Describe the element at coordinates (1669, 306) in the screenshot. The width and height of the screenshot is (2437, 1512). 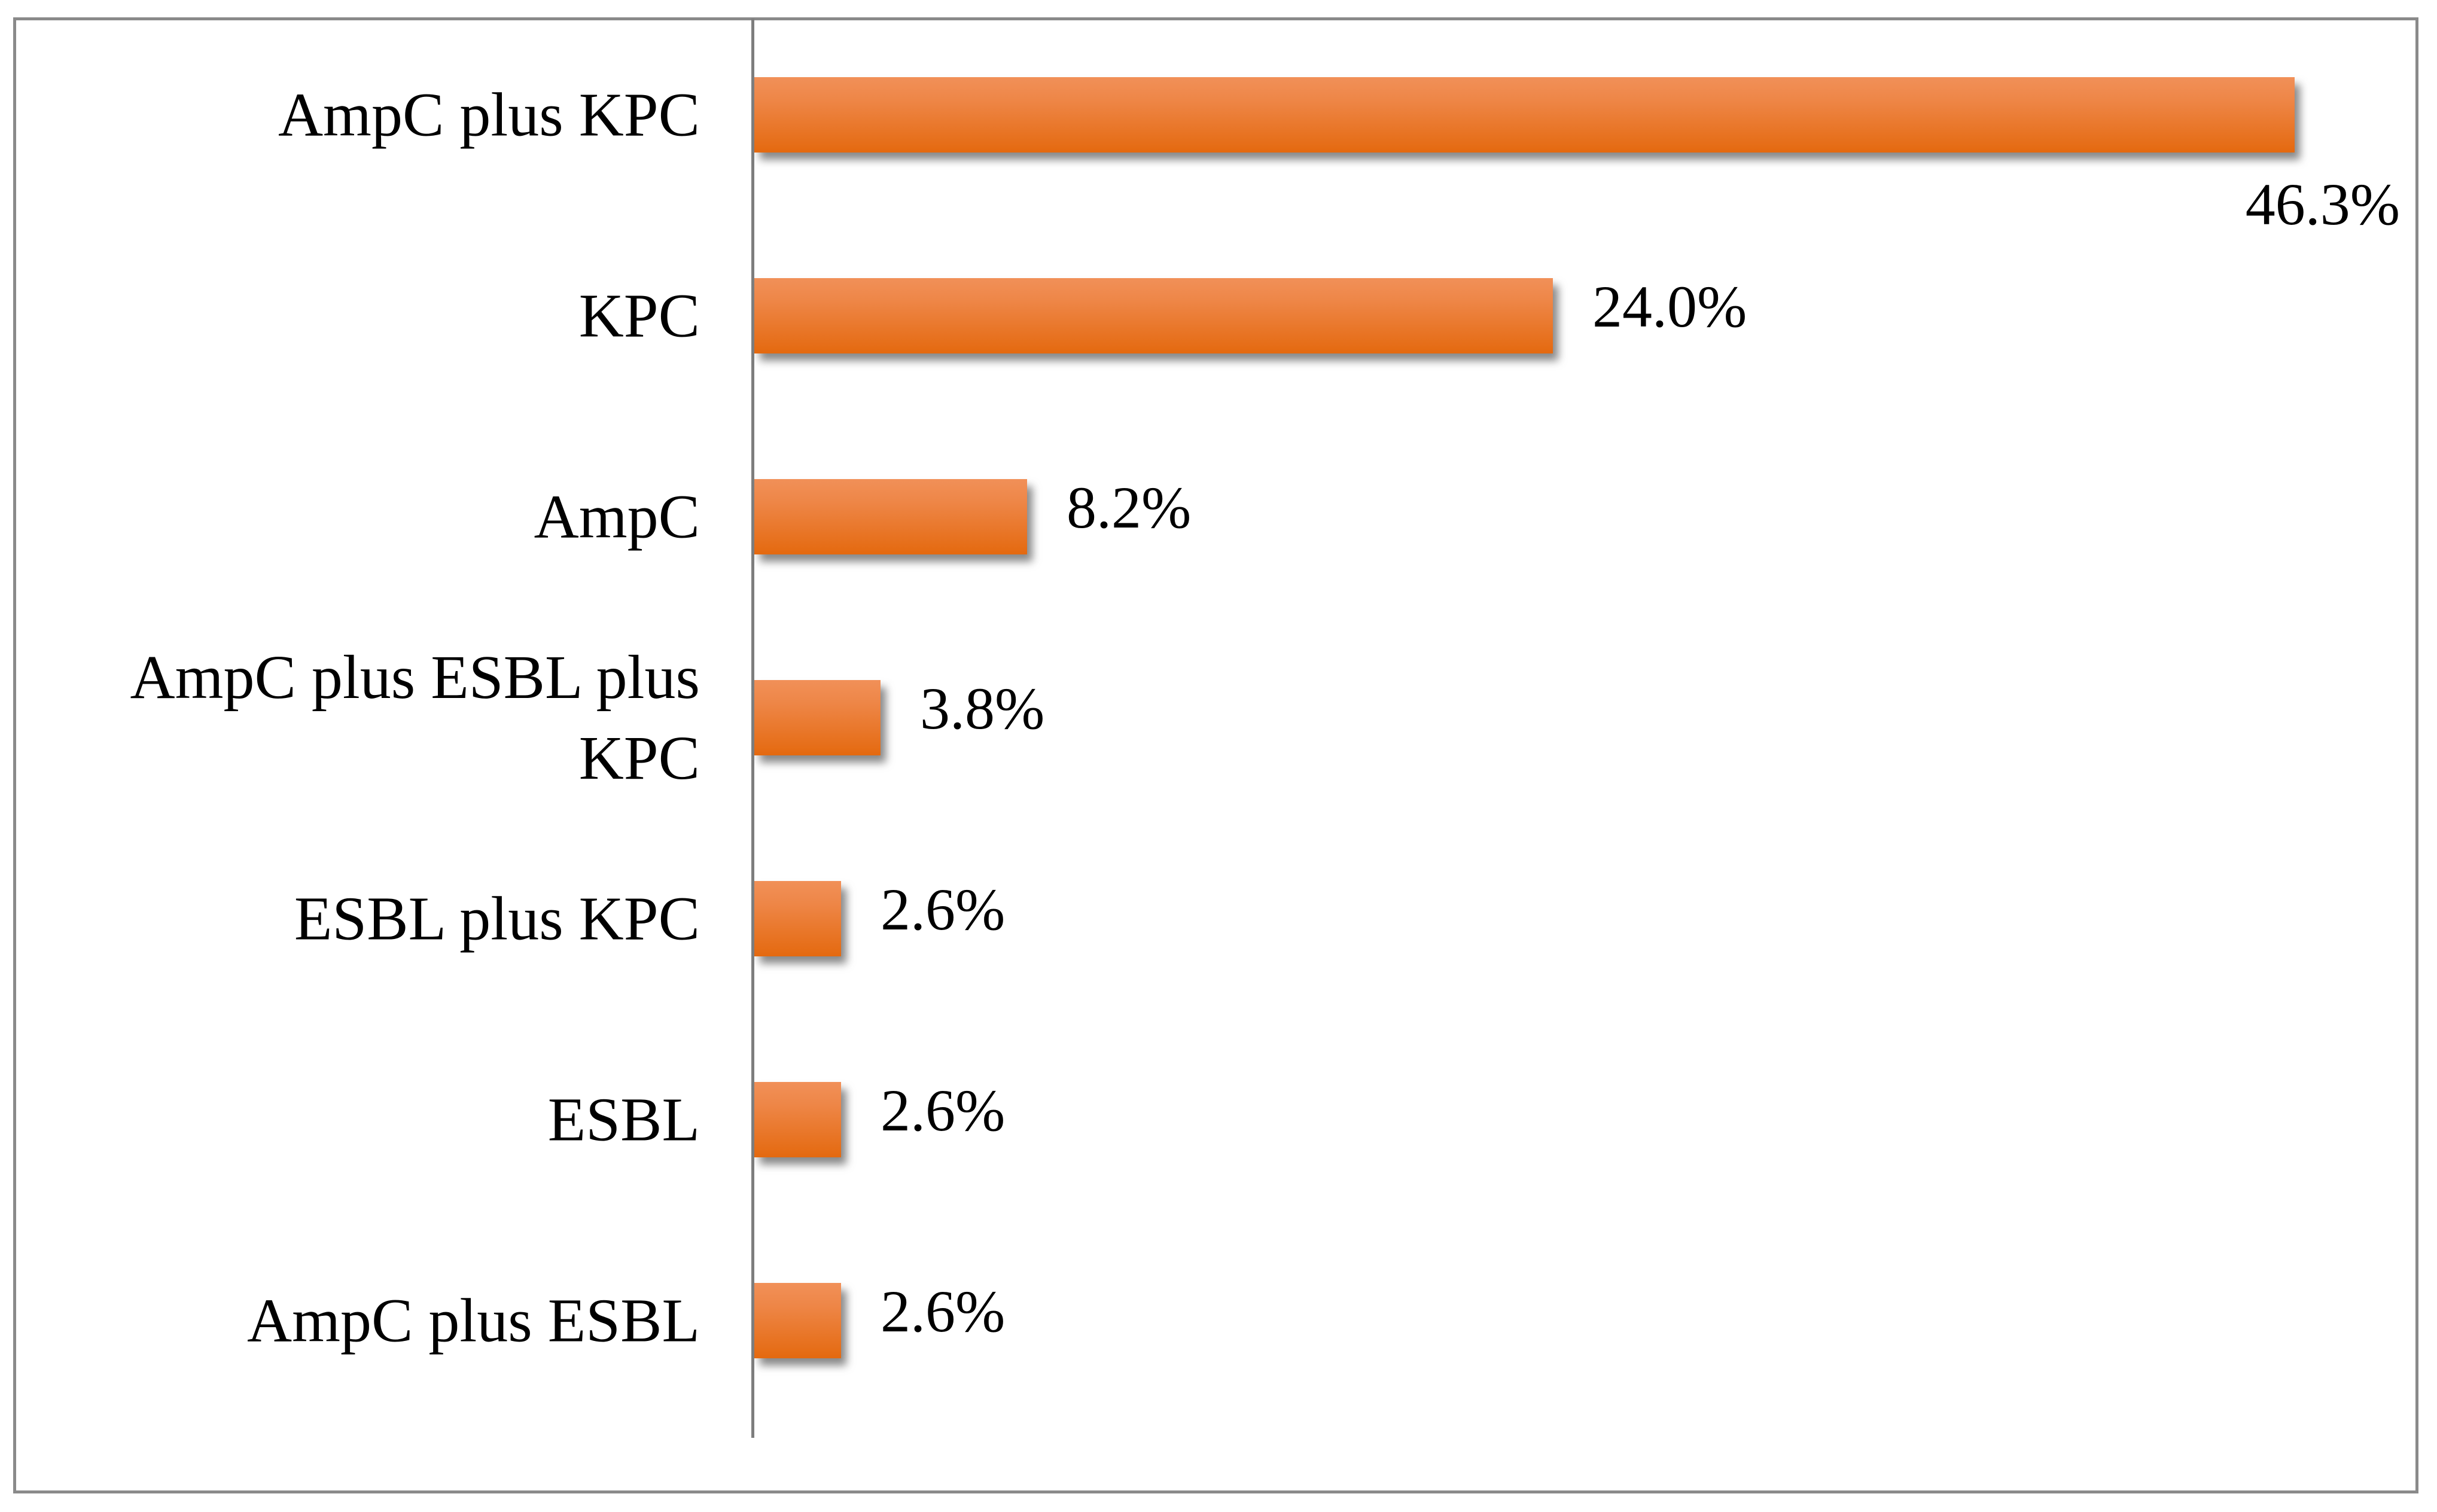
I see `value-label: 24.0%` at that location.